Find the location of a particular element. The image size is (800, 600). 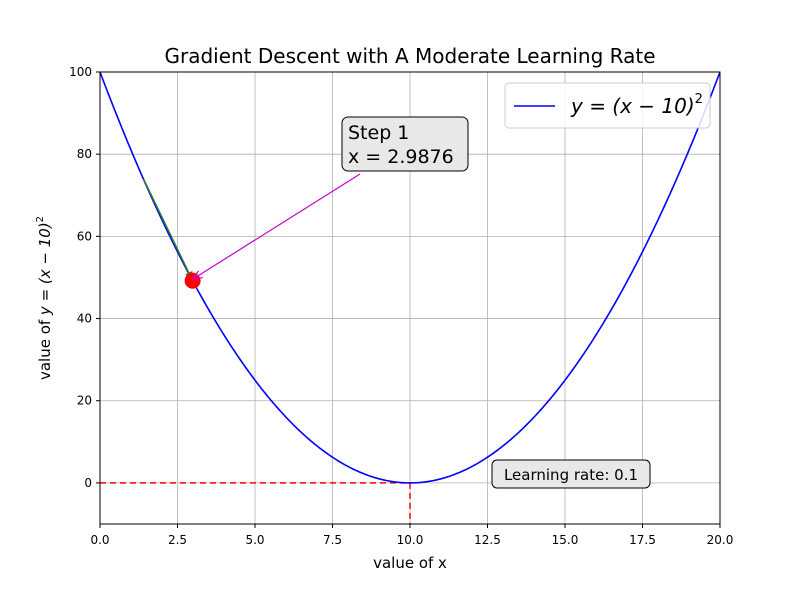

learning-rate-note: Learning rate: 0.1 is located at coordinates (571, 474).